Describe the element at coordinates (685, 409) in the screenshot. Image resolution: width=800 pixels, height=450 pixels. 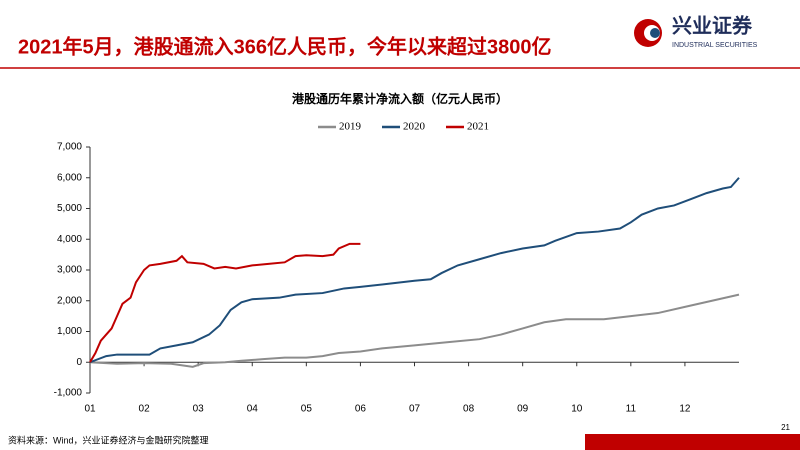
I see `x-tick-label: 12` at that location.